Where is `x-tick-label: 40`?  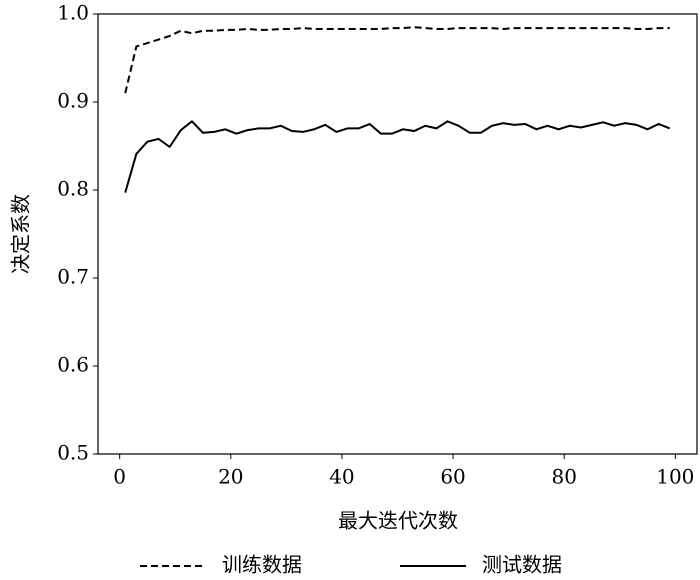
x-tick-label: 40 is located at coordinates (341, 477).